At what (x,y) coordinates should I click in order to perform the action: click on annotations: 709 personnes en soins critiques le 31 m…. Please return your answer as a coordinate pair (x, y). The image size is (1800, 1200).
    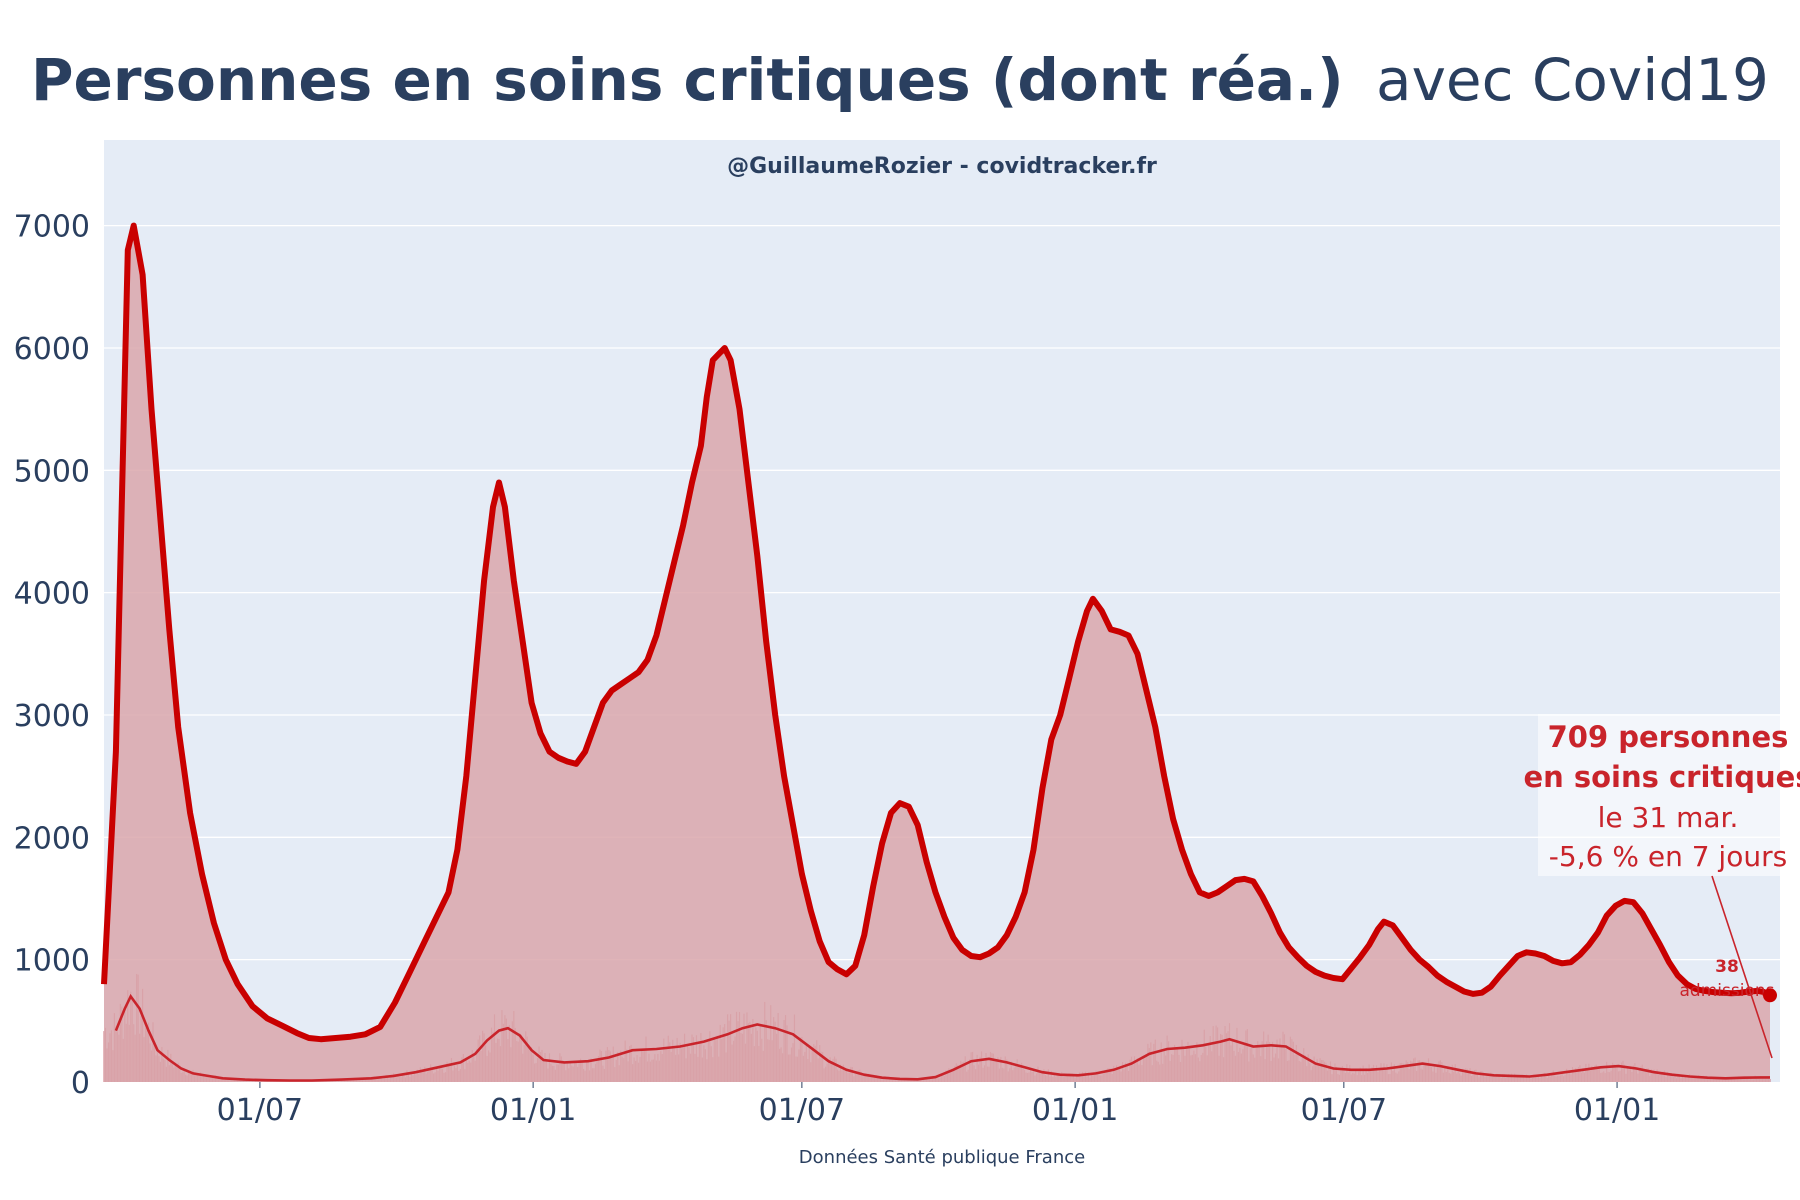
    Looking at the image, I should click on (1661, 886).